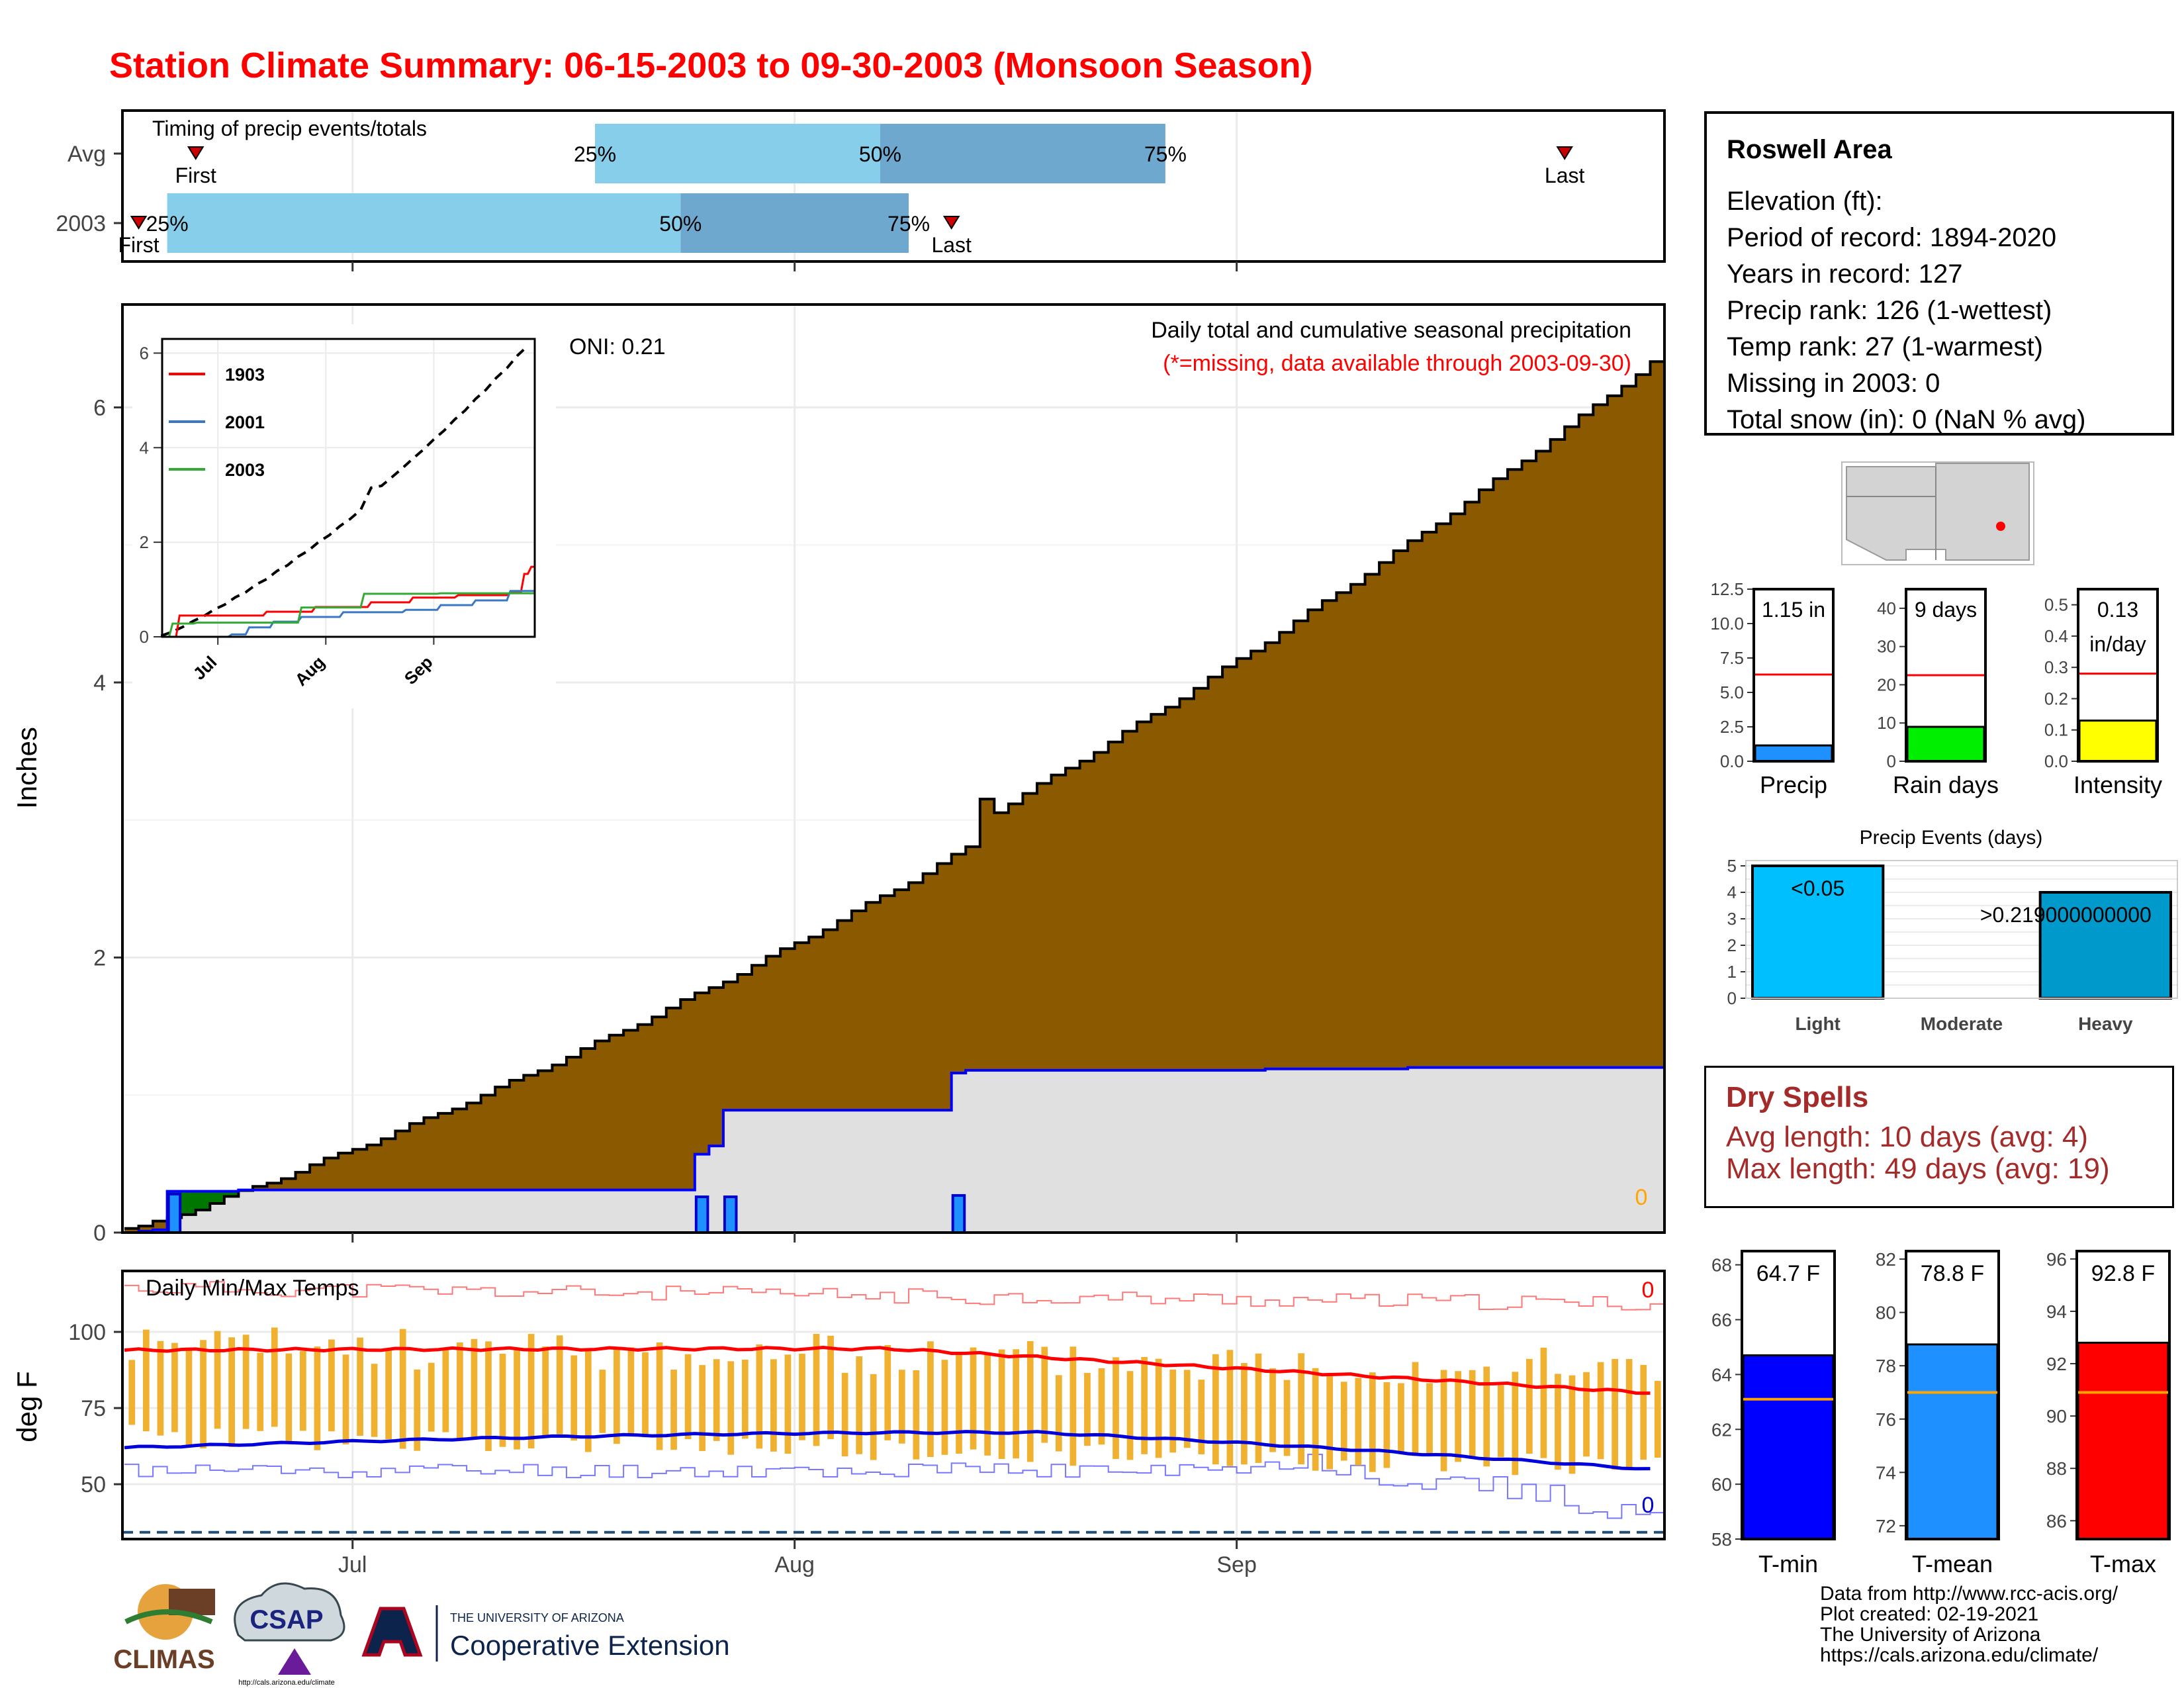  I want to click on events-title: Precip Events (days), so click(1951, 838).